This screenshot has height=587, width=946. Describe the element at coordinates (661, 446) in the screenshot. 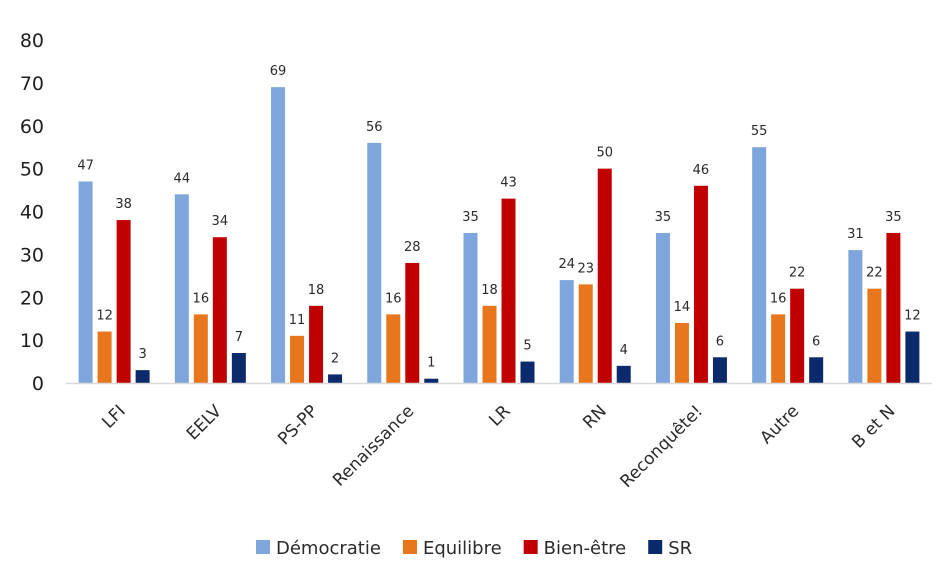

I see `x-tick-label: Reconquête!` at that location.